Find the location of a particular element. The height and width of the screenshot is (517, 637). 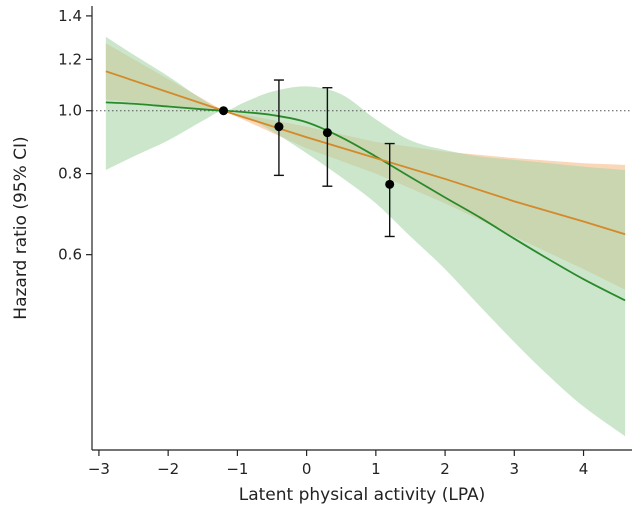

y-tick-label: 1.0 is located at coordinates (70, 111).